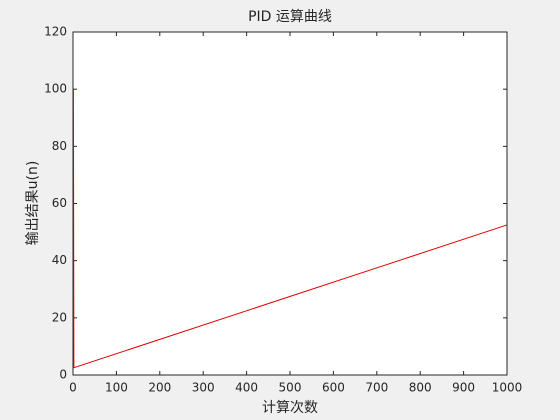 This screenshot has width=560, height=420. I want to click on x-tick-label: 200, so click(159, 388).